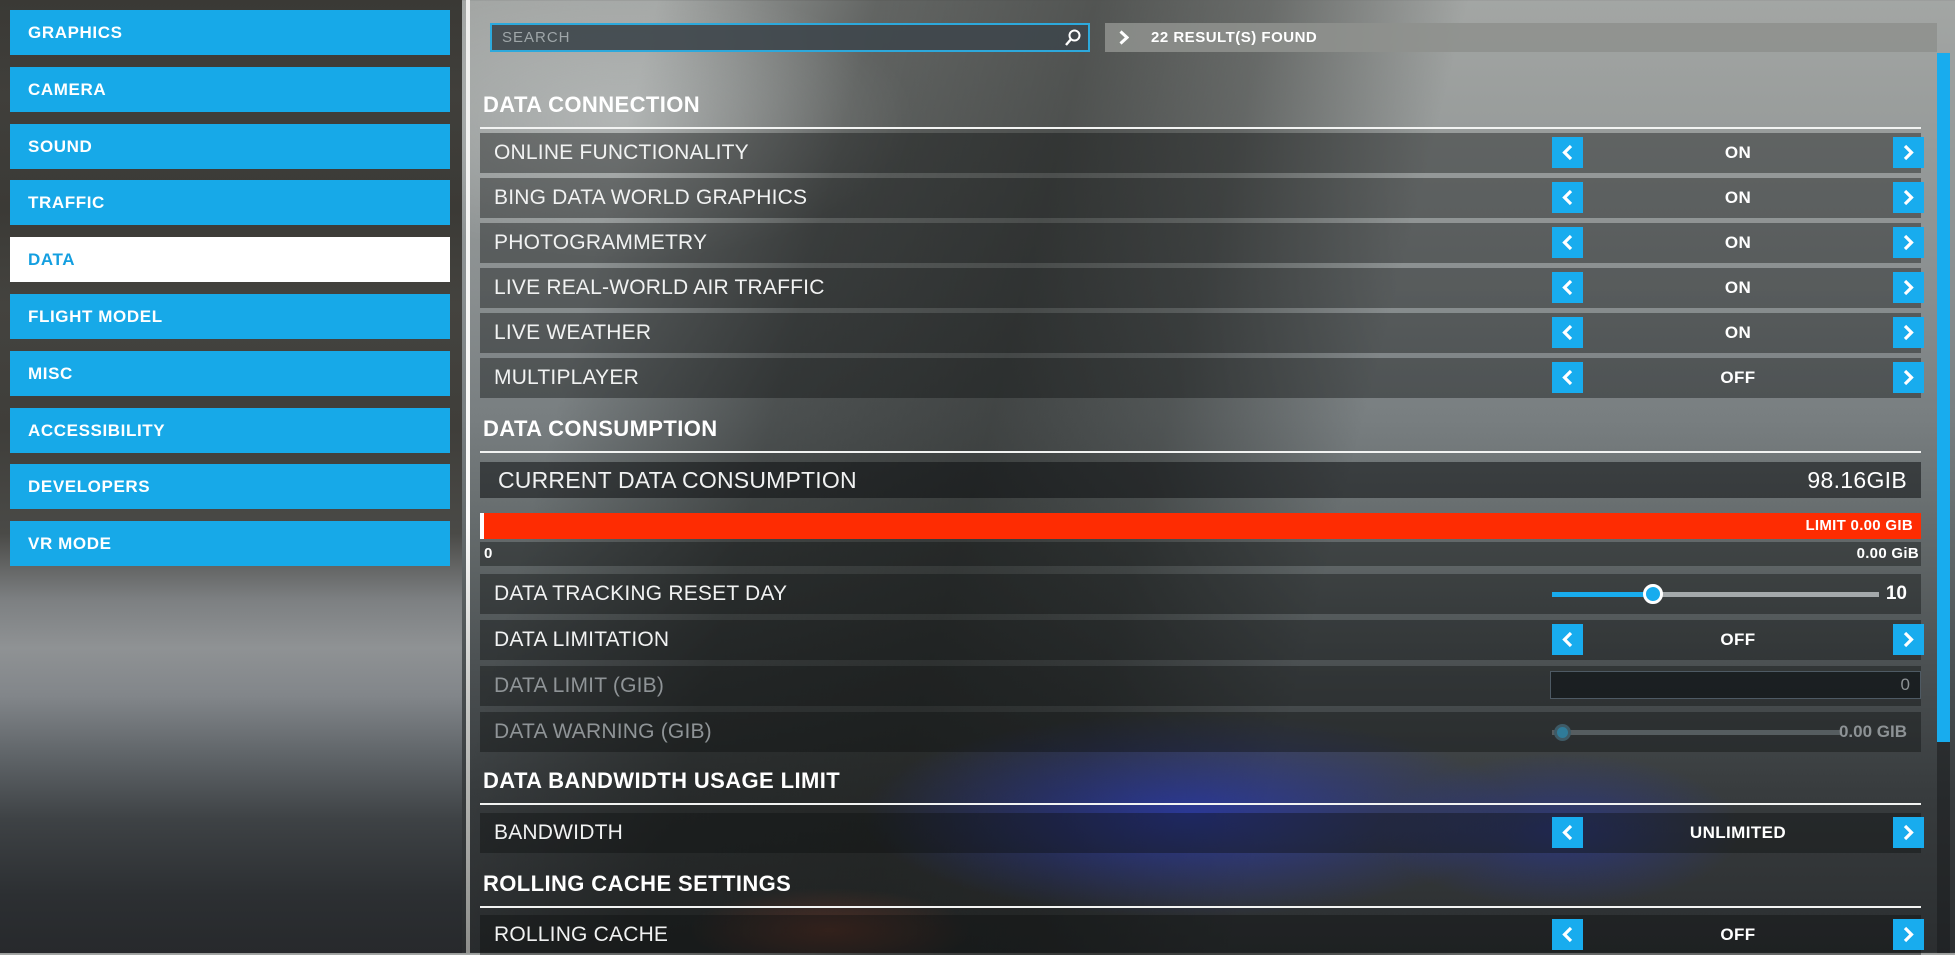  I want to click on setting-label: ROLLING CACHE, so click(581, 934).